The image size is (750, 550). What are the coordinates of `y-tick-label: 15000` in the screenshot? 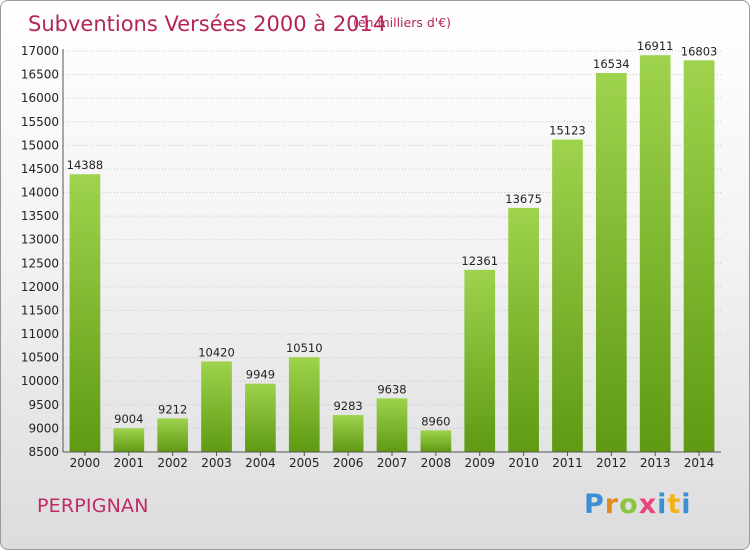 It's located at (40, 145).